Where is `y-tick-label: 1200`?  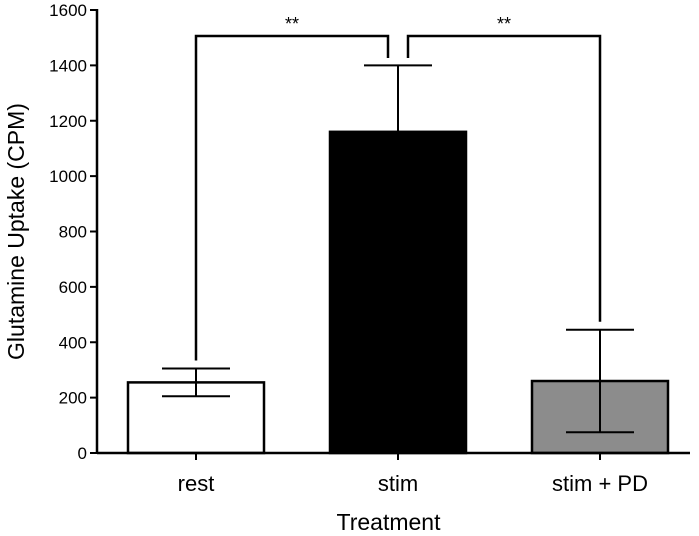
y-tick-label: 1200 is located at coordinates (68, 121).